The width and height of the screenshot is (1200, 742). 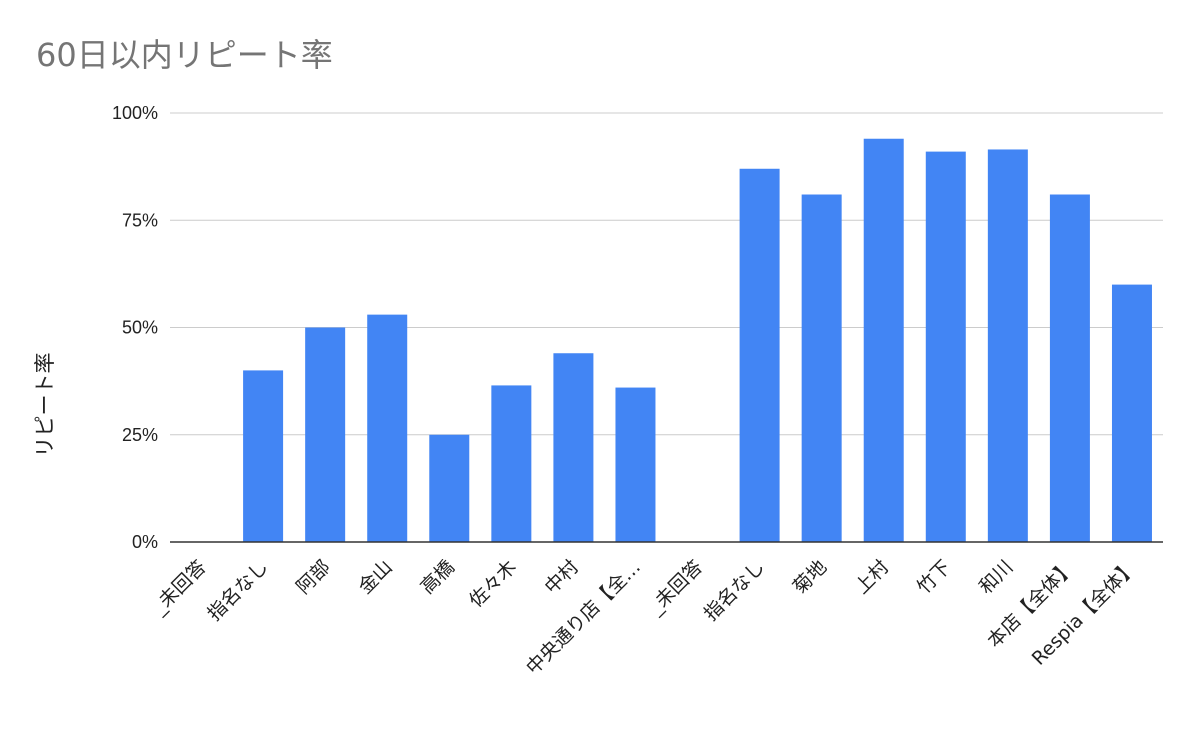 What do you see at coordinates (493, 584) in the screenshot?
I see `x-tick-label: 佐々木` at bounding box center [493, 584].